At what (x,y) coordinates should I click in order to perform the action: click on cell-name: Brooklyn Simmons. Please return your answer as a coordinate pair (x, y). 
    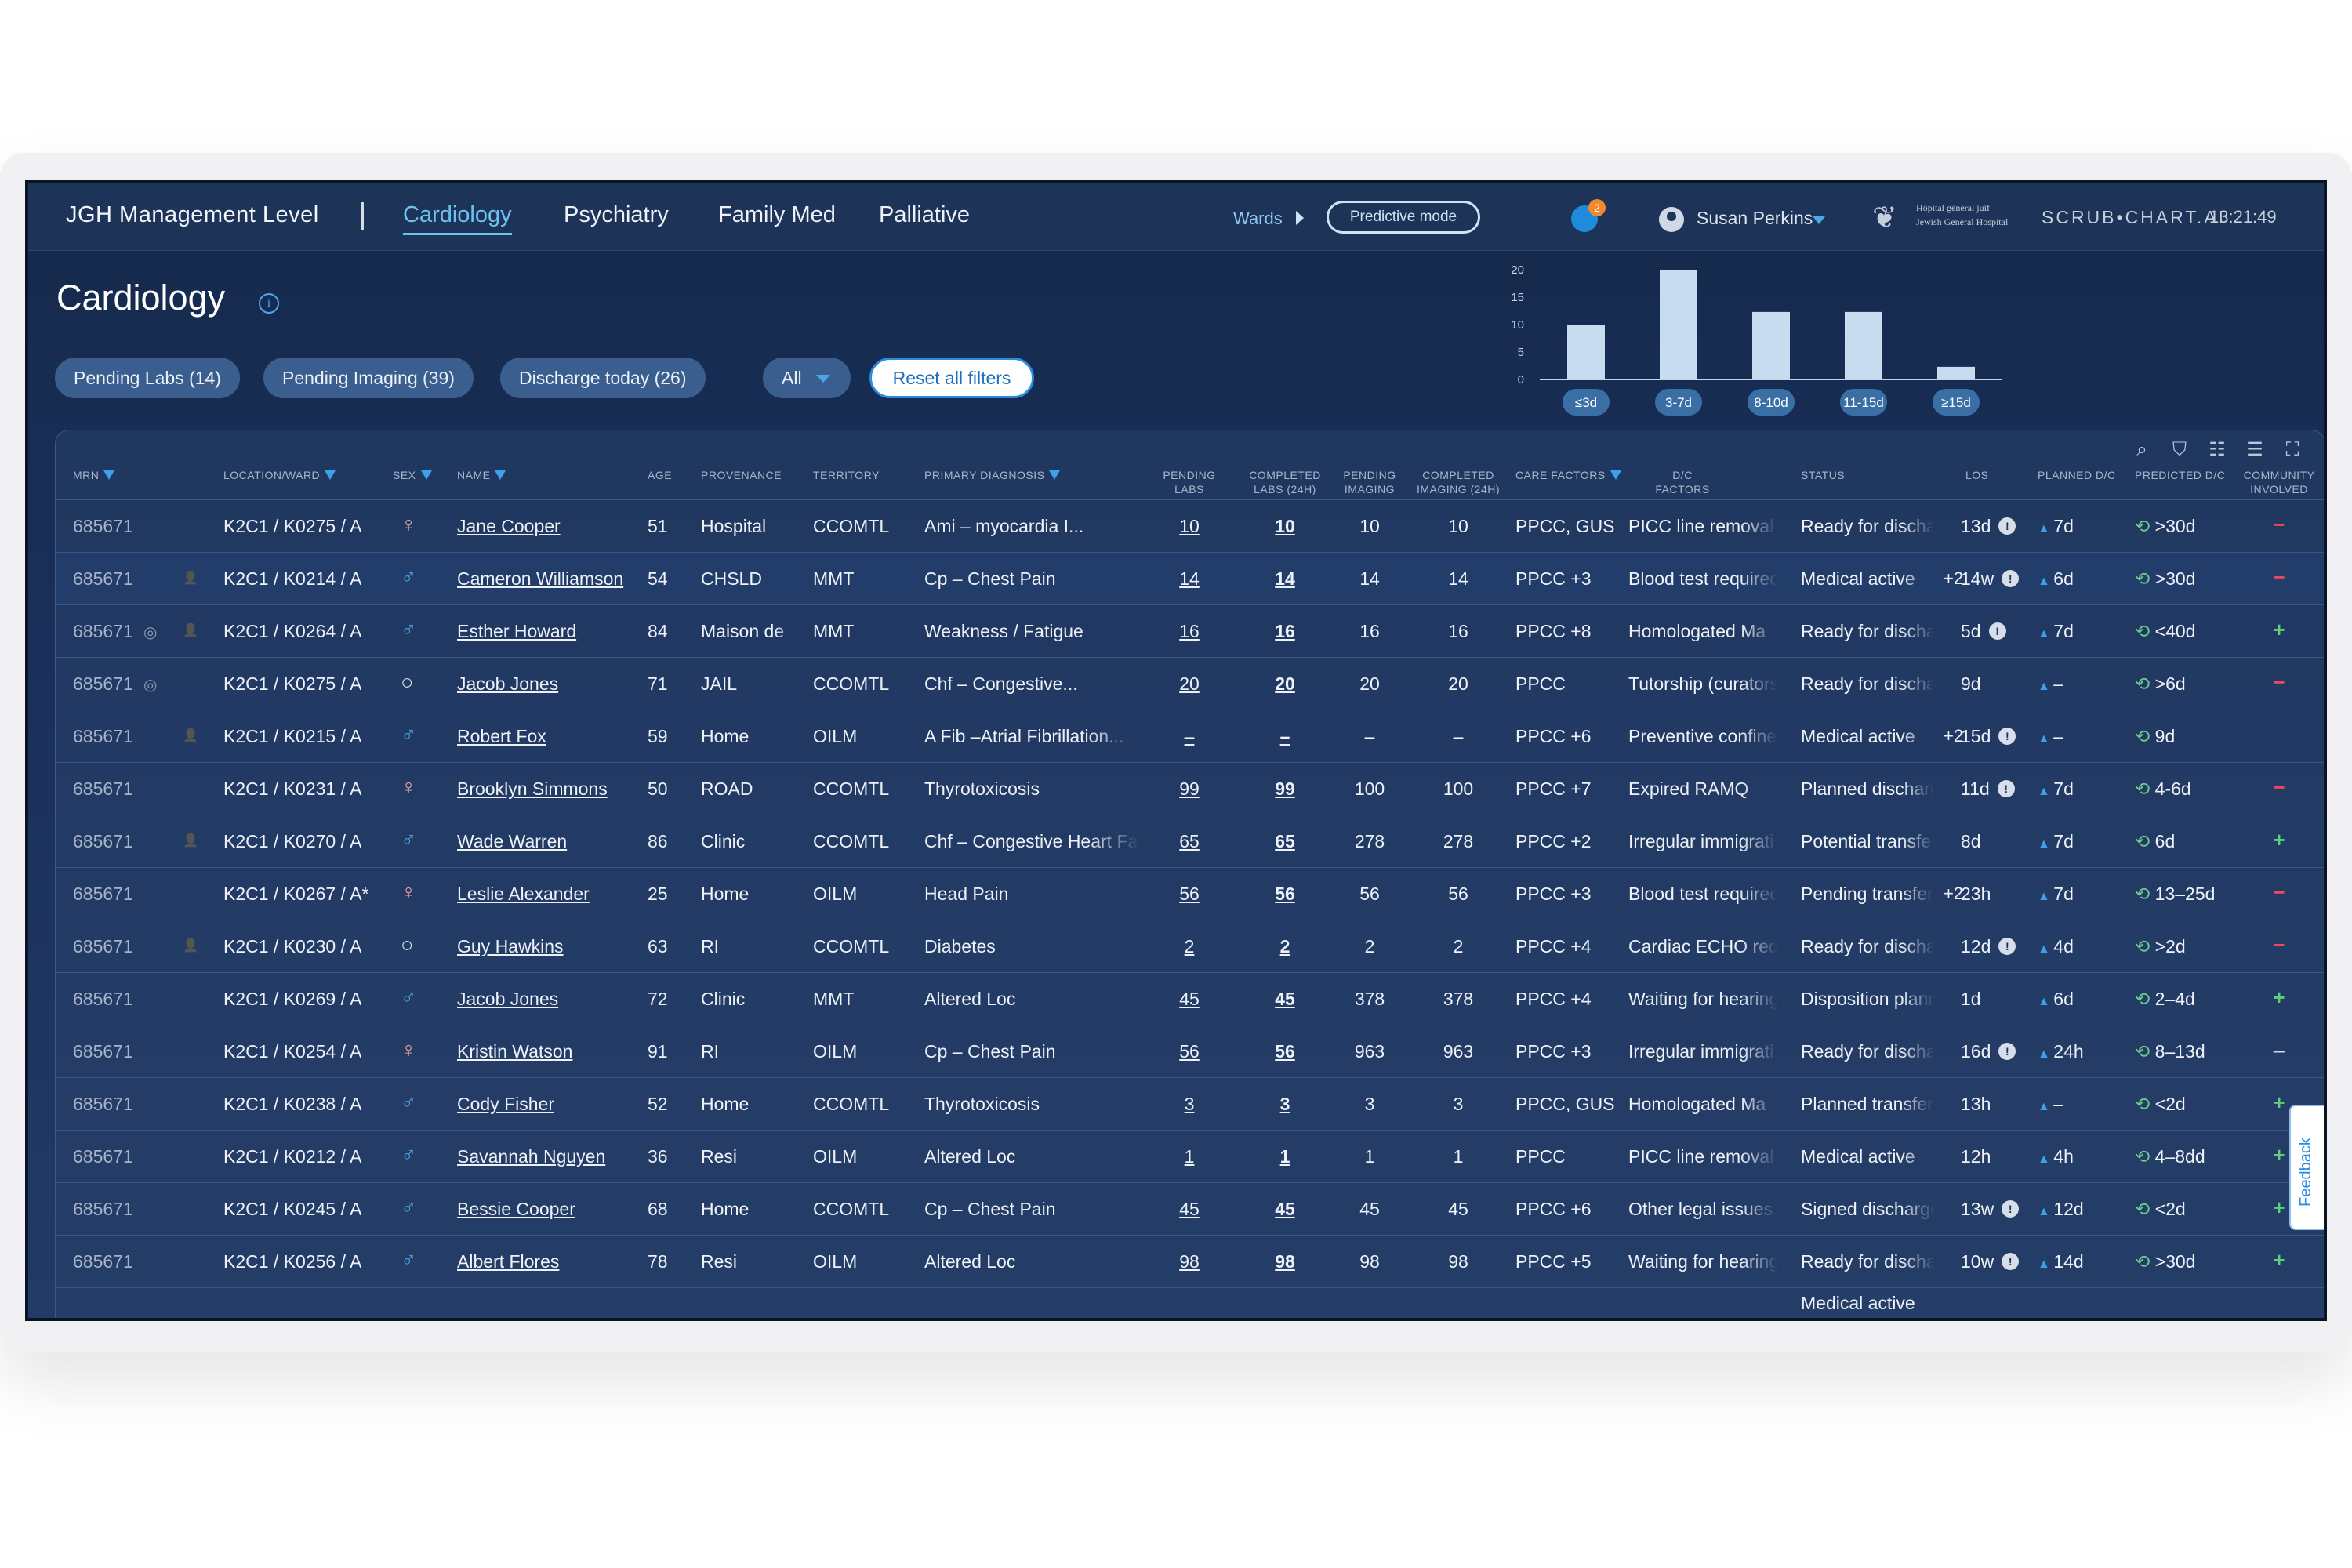
    Looking at the image, I should click on (532, 789).